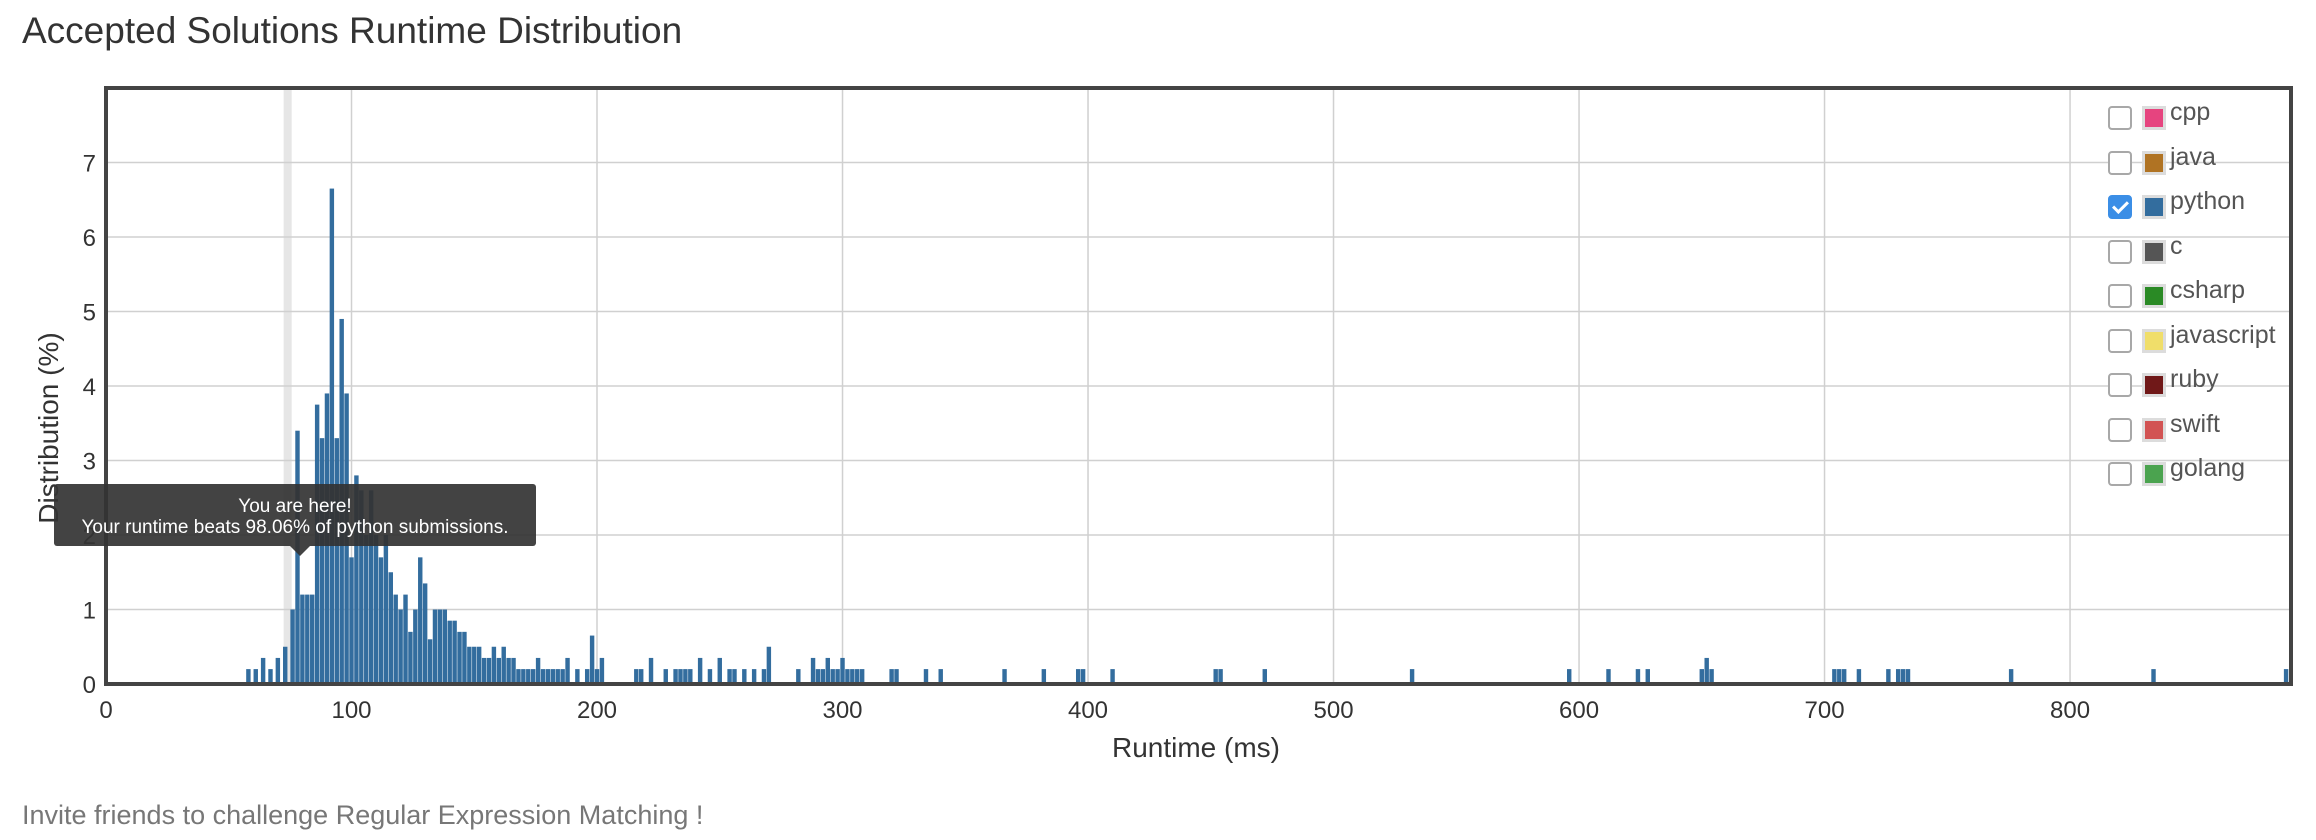  I want to click on page-title: Accepted Solutions Runtime Distribution, so click(352, 30).